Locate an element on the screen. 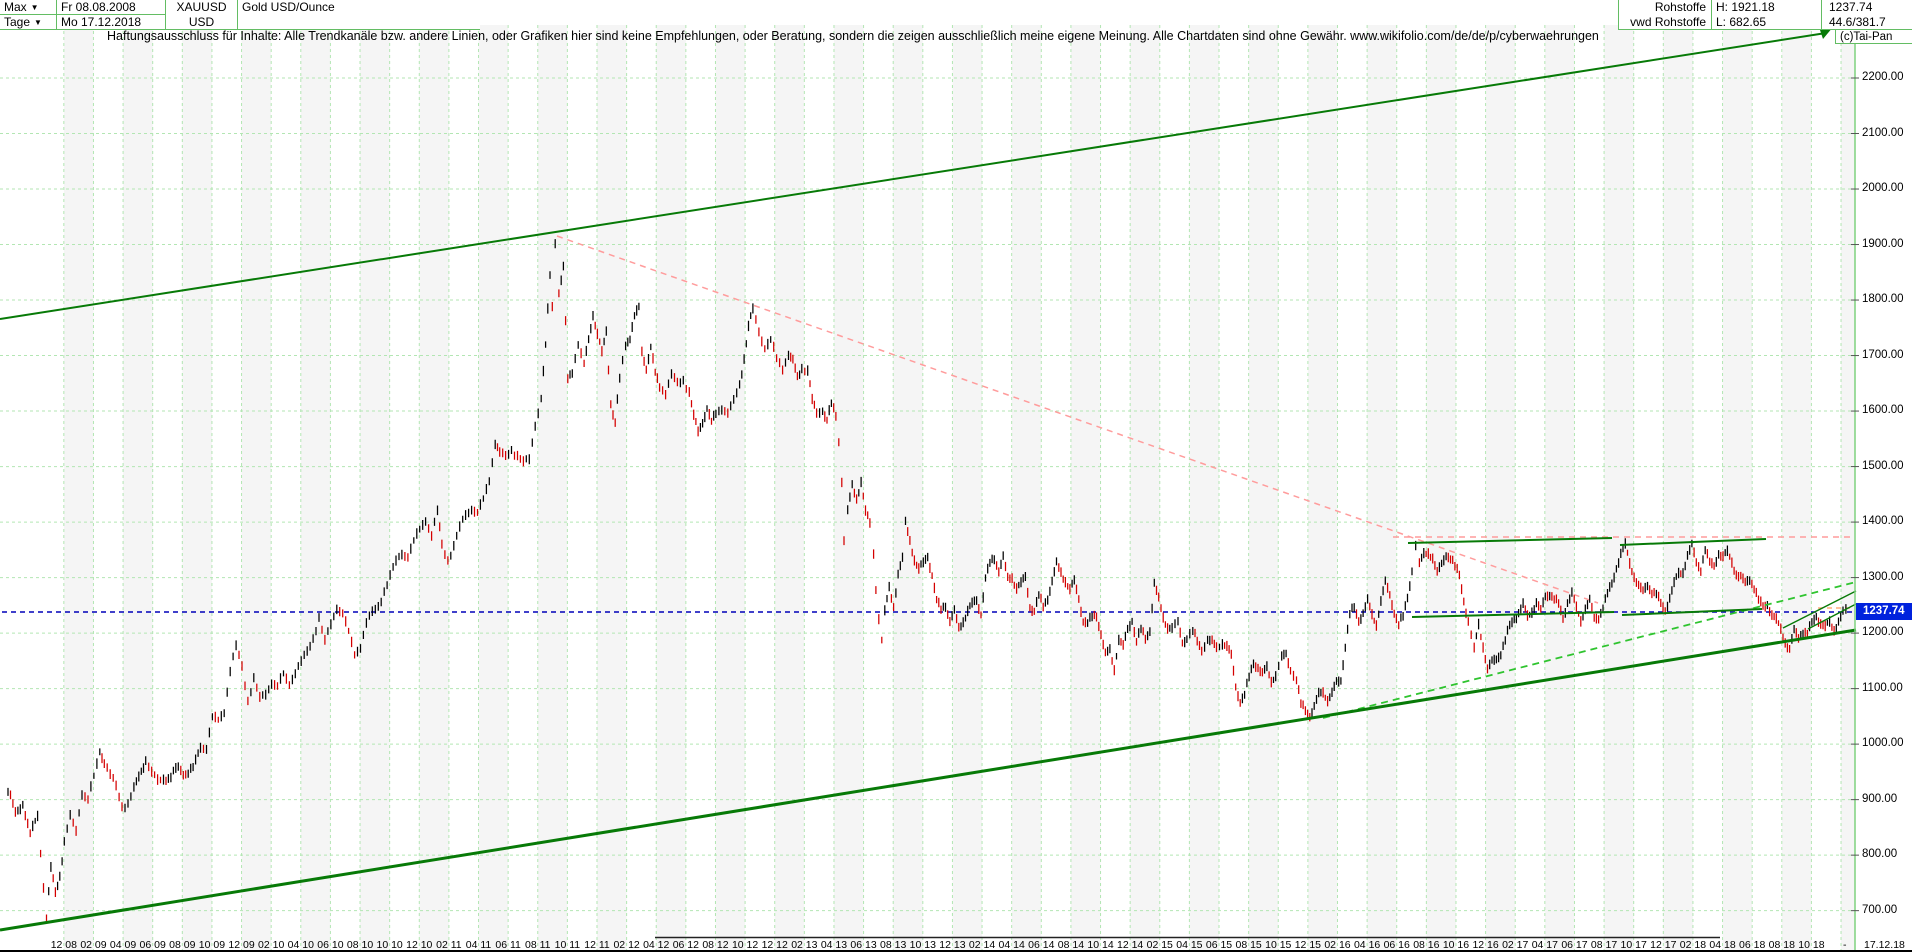 The height and width of the screenshot is (952, 1912). x-axis-label: 04 10 is located at coordinates (300, 945).